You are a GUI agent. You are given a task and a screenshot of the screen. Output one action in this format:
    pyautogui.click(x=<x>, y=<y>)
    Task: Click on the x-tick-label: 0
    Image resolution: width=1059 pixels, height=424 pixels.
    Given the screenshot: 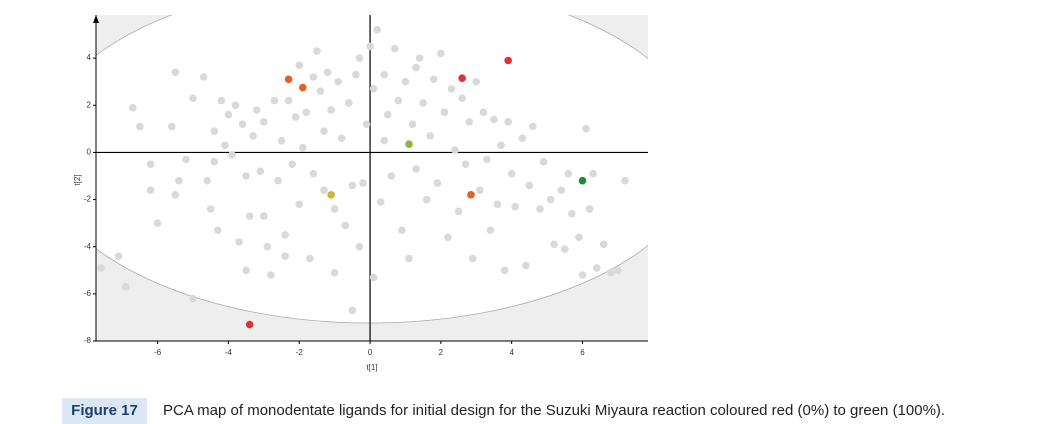 What is the action you would take?
    pyautogui.click(x=370, y=352)
    